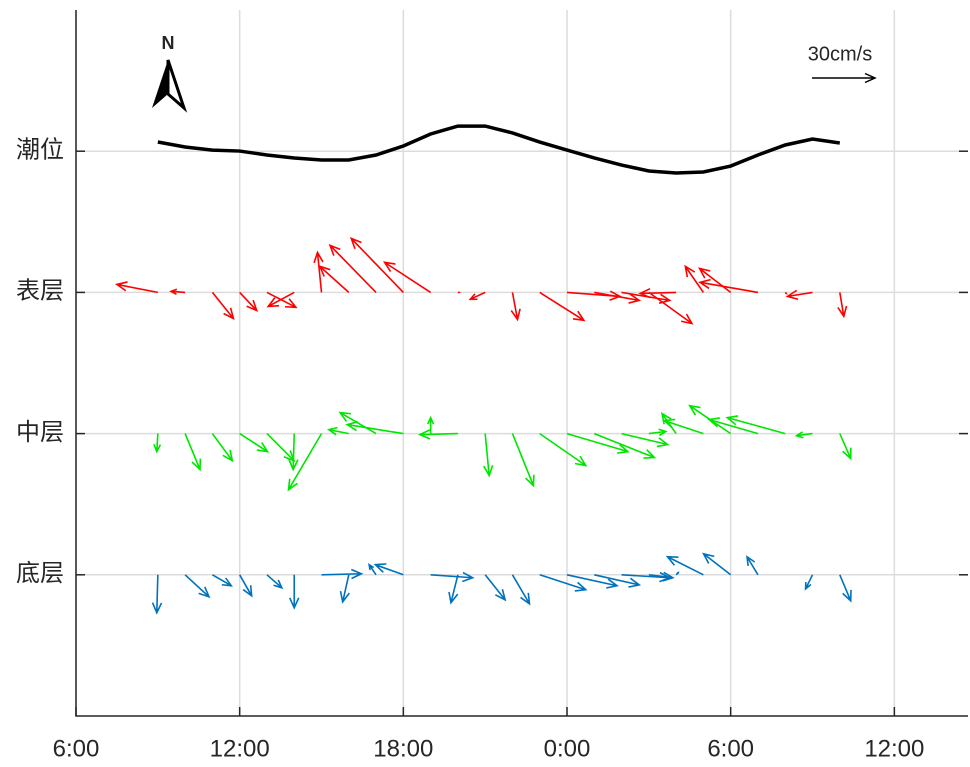 Image resolution: width=970 pixels, height=767 pixels. What do you see at coordinates (567, 748) in the screenshot?
I see `x-tick-label: 0:00` at bounding box center [567, 748].